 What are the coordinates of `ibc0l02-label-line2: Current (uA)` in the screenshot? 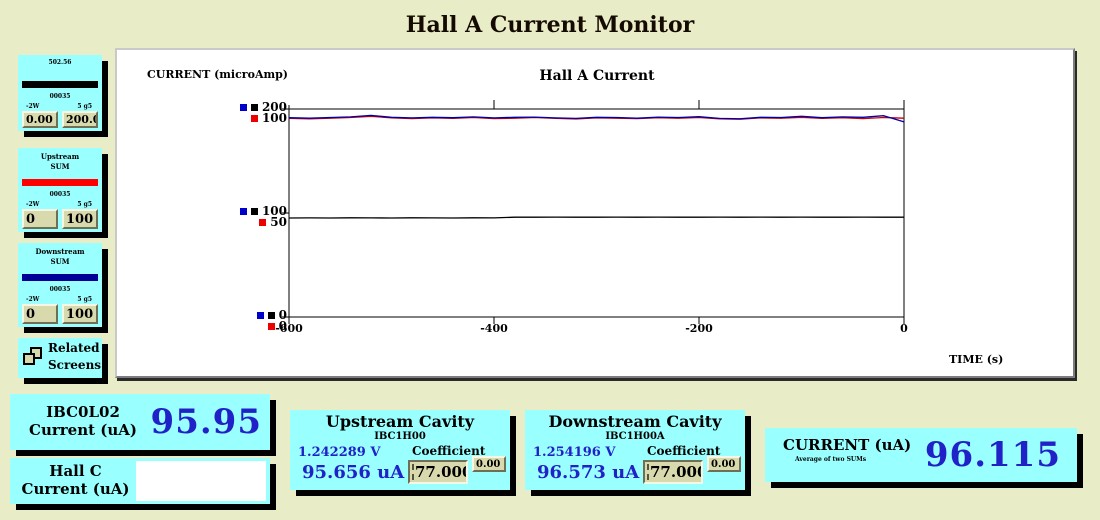 It's located at (83, 430).